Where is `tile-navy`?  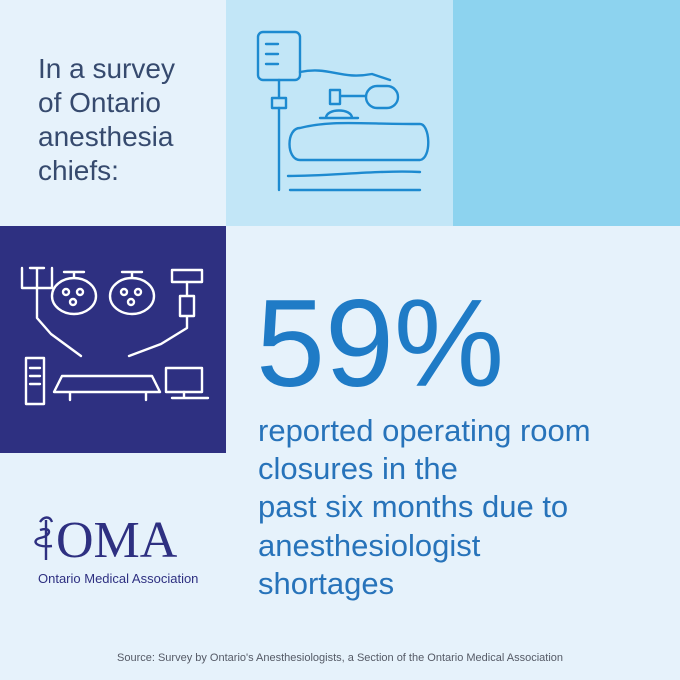
tile-navy is located at coordinates (113, 339).